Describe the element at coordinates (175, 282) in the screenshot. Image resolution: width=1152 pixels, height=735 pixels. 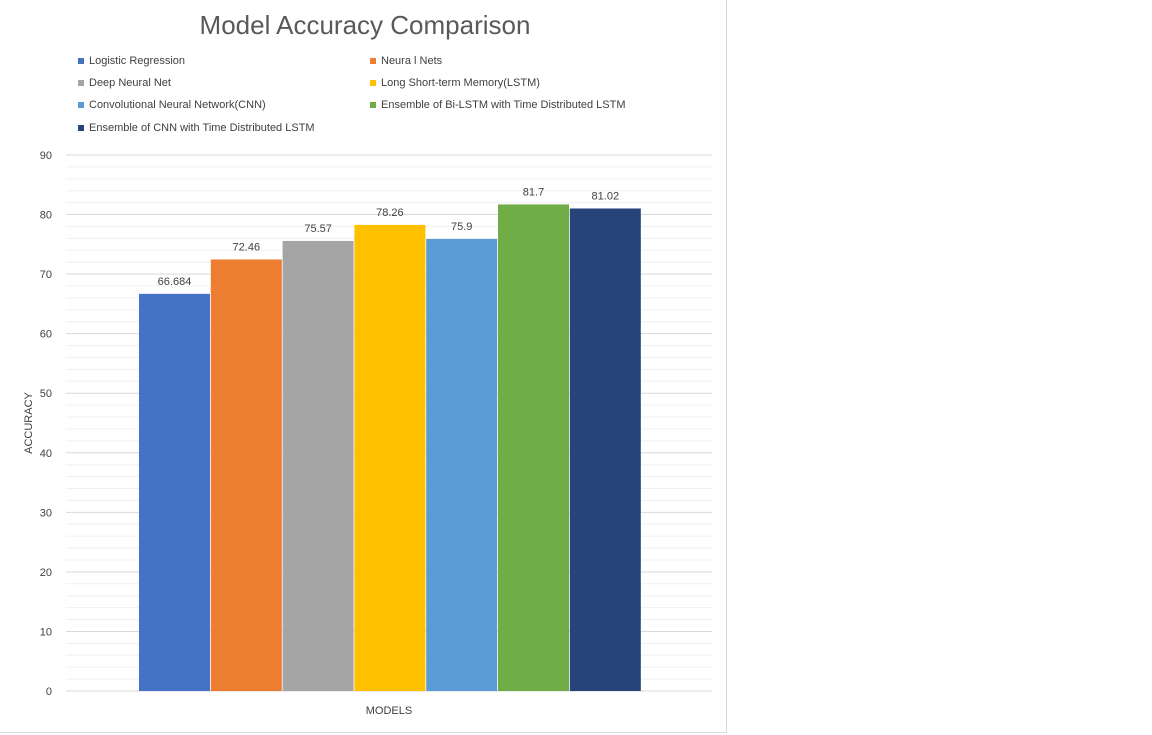
I see `data-label: 66.684` at that location.